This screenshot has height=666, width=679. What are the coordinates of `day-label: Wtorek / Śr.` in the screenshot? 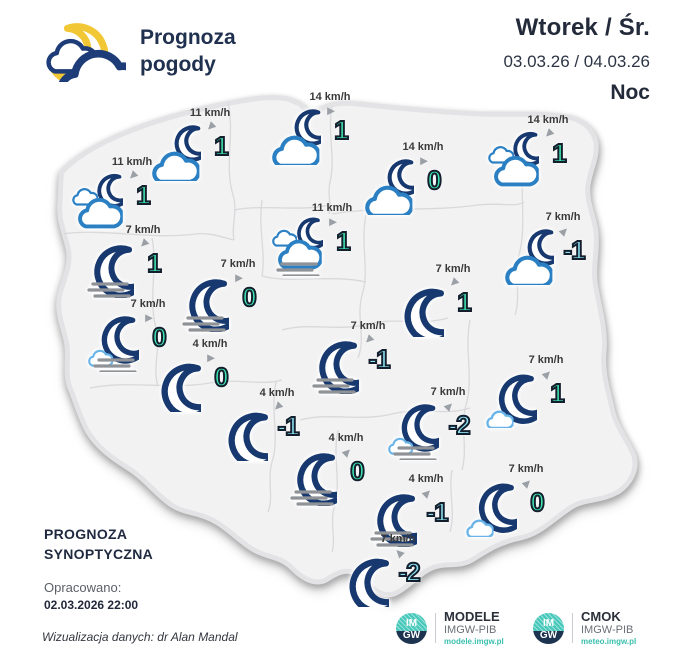 It's located at (582, 27).